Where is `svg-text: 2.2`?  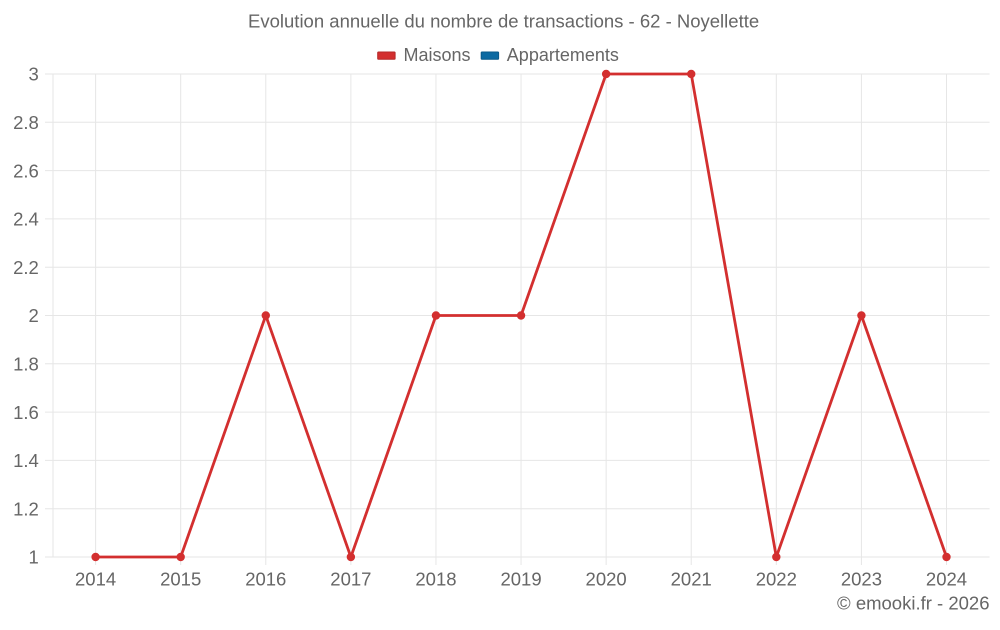
svg-text: 2.2 is located at coordinates (26, 267).